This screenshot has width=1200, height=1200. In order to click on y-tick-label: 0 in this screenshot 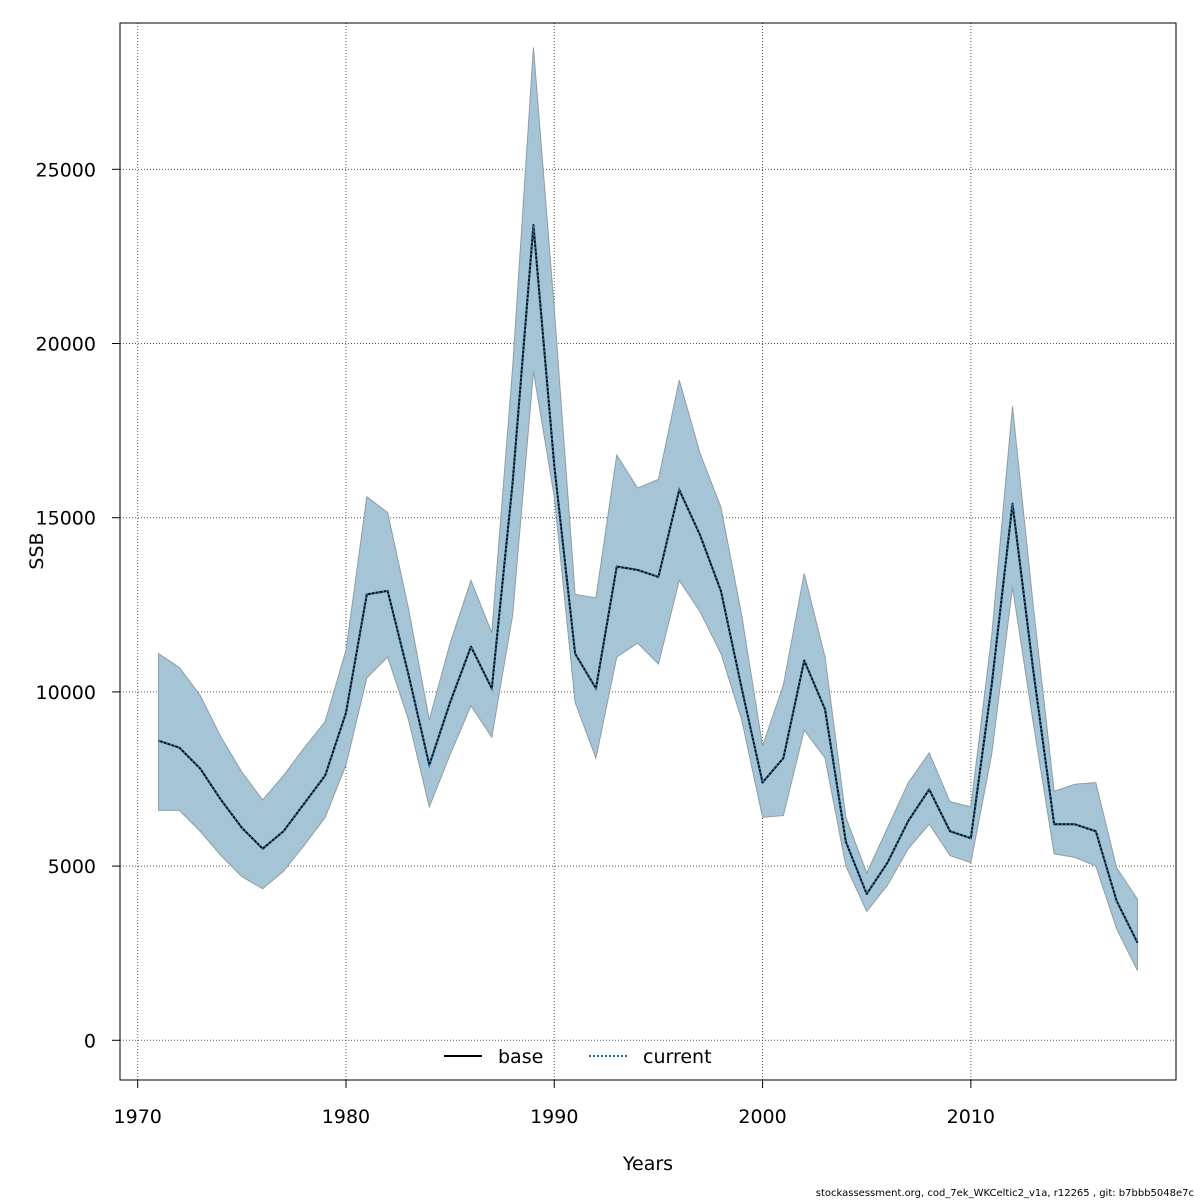, I will do `click(90, 1041)`.